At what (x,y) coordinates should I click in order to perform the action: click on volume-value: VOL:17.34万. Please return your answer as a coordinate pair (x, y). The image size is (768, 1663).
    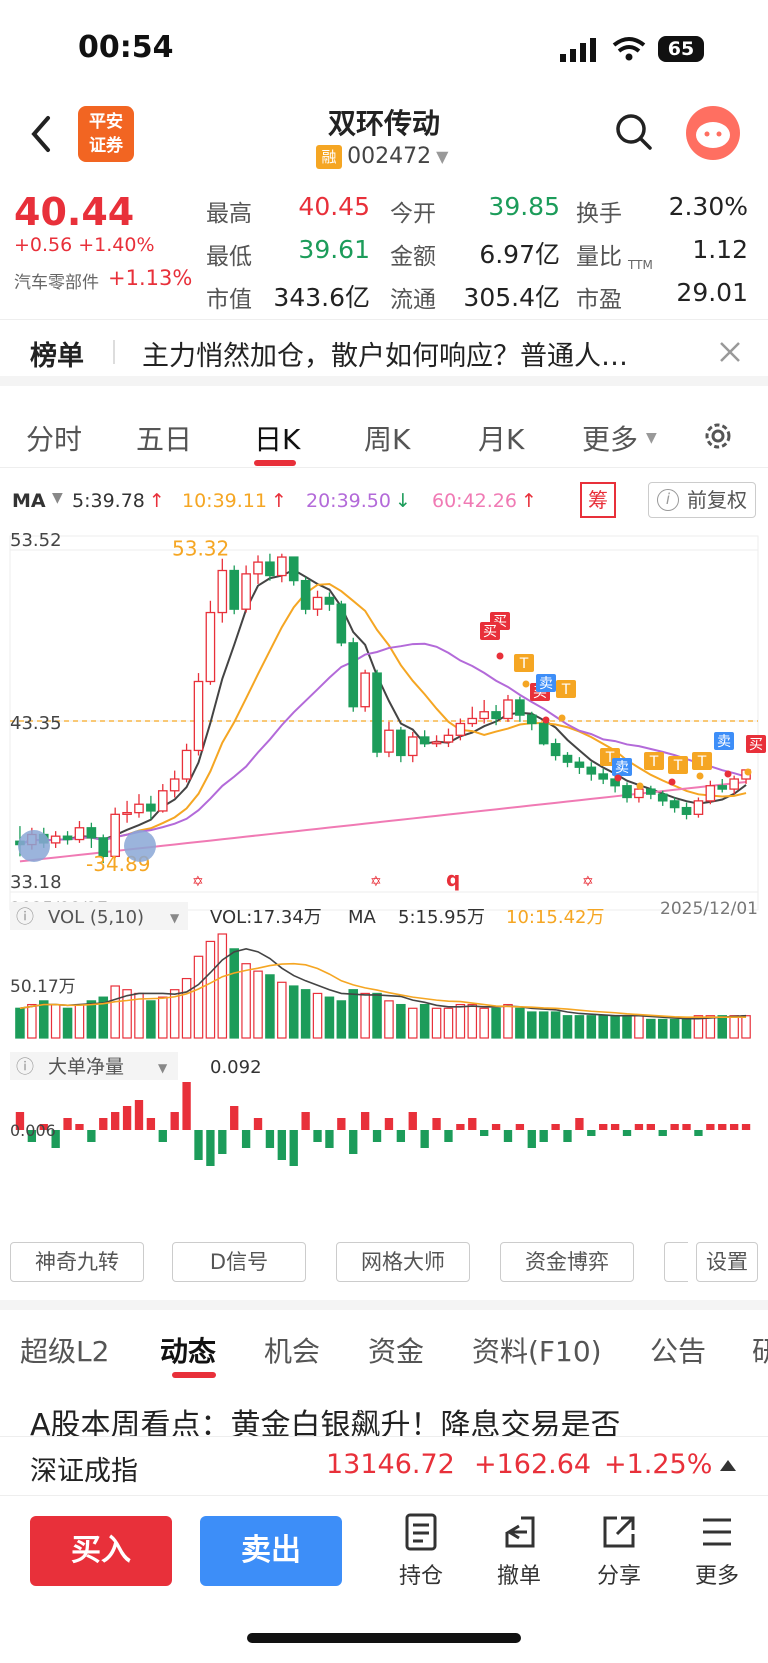
    Looking at the image, I should click on (266, 917).